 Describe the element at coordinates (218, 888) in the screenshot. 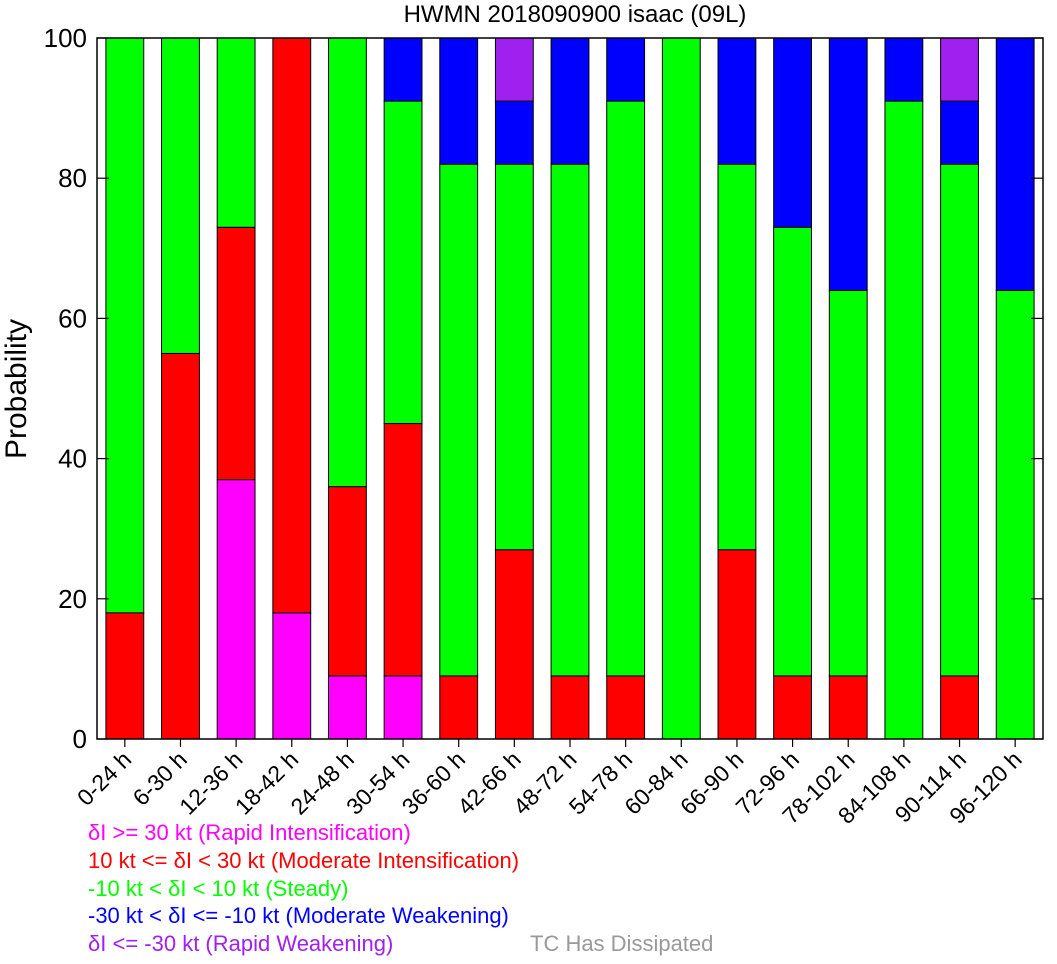

I see `legend-steady: -10 kt < δI < 10 kt (Steady)` at that location.